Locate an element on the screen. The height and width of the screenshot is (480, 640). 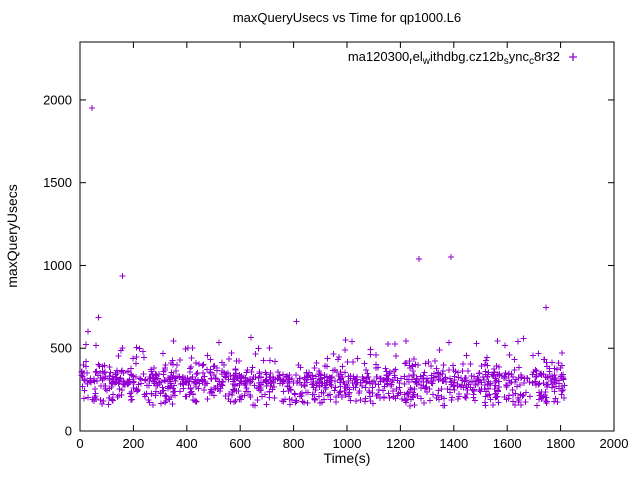
chart-title: maxQueryUsecs vs Time for qp1000.L6 is located at coordinates (347, 17).